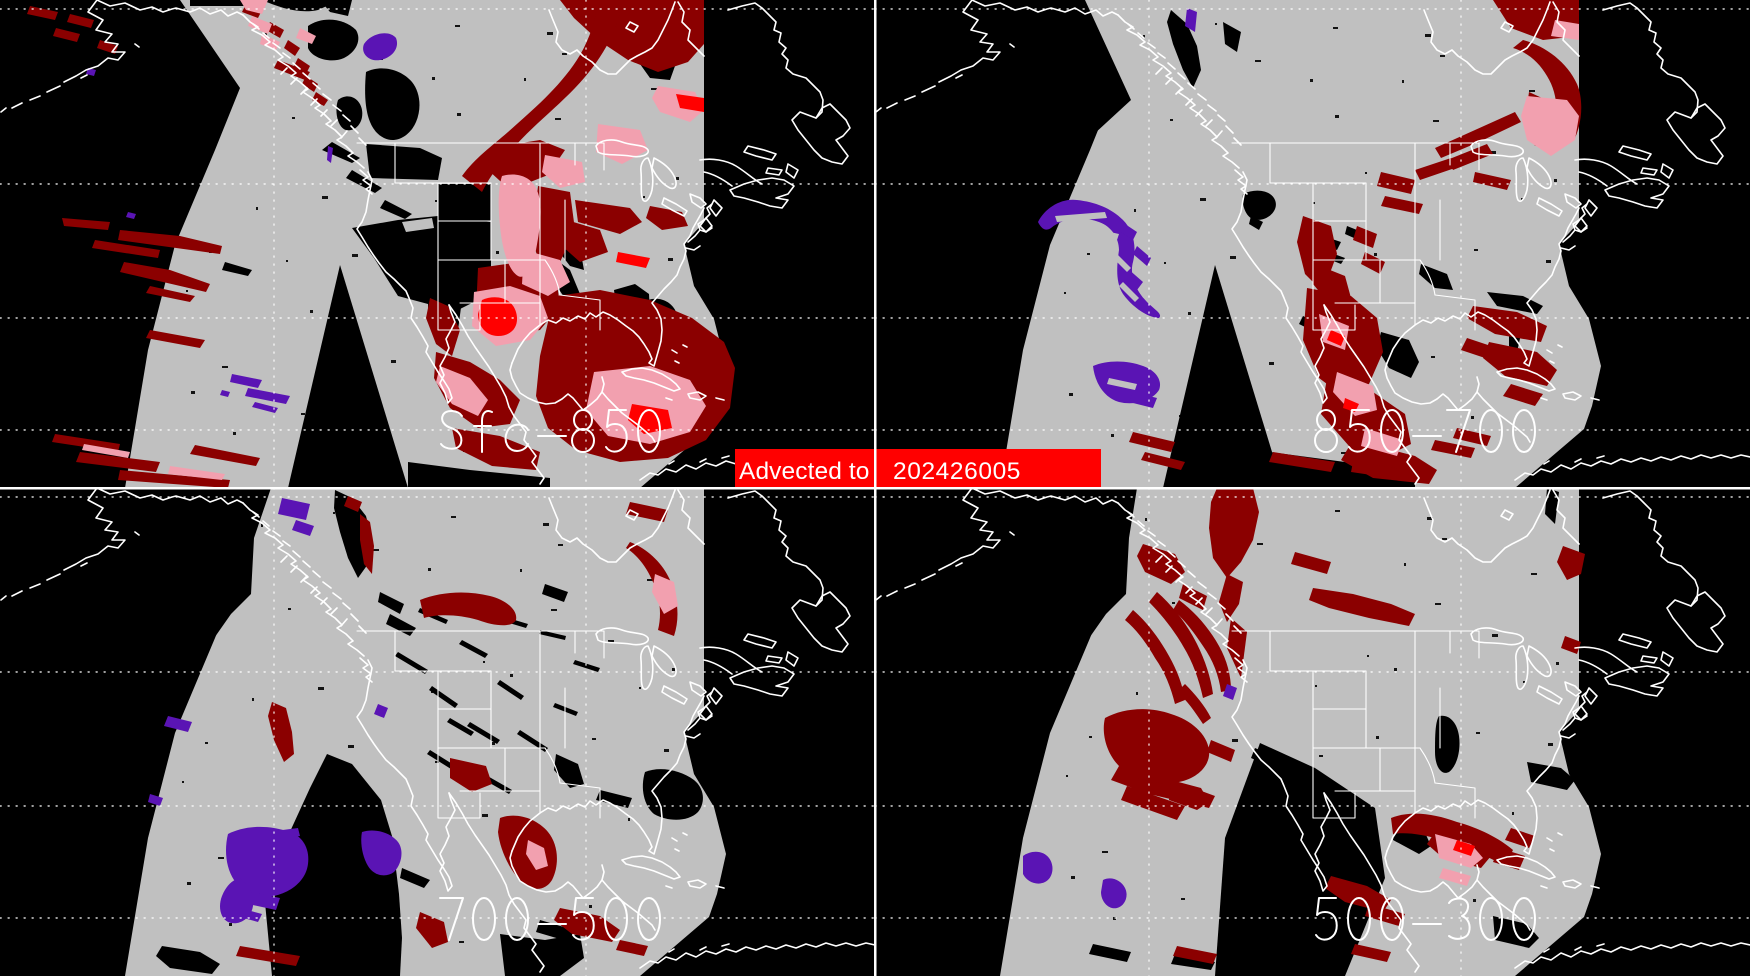 The height and width of the screenshot is (976, 1750). What do you see at coordinates (957, 471) in the screenshot?
I see `svg-text: 202426005` at bounding box center [957, 471].